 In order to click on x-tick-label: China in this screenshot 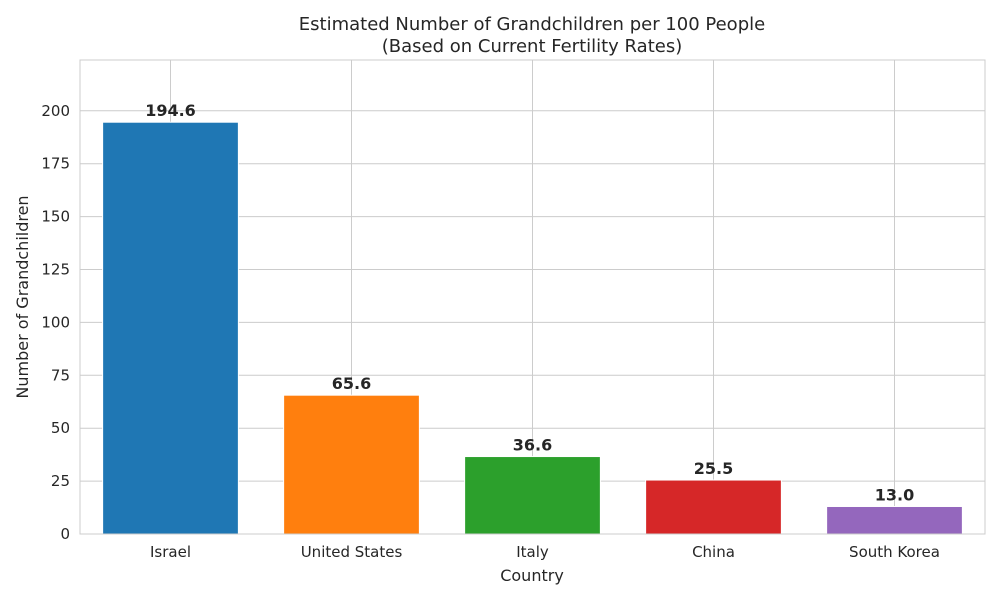, I will do `click(713, 552)`.